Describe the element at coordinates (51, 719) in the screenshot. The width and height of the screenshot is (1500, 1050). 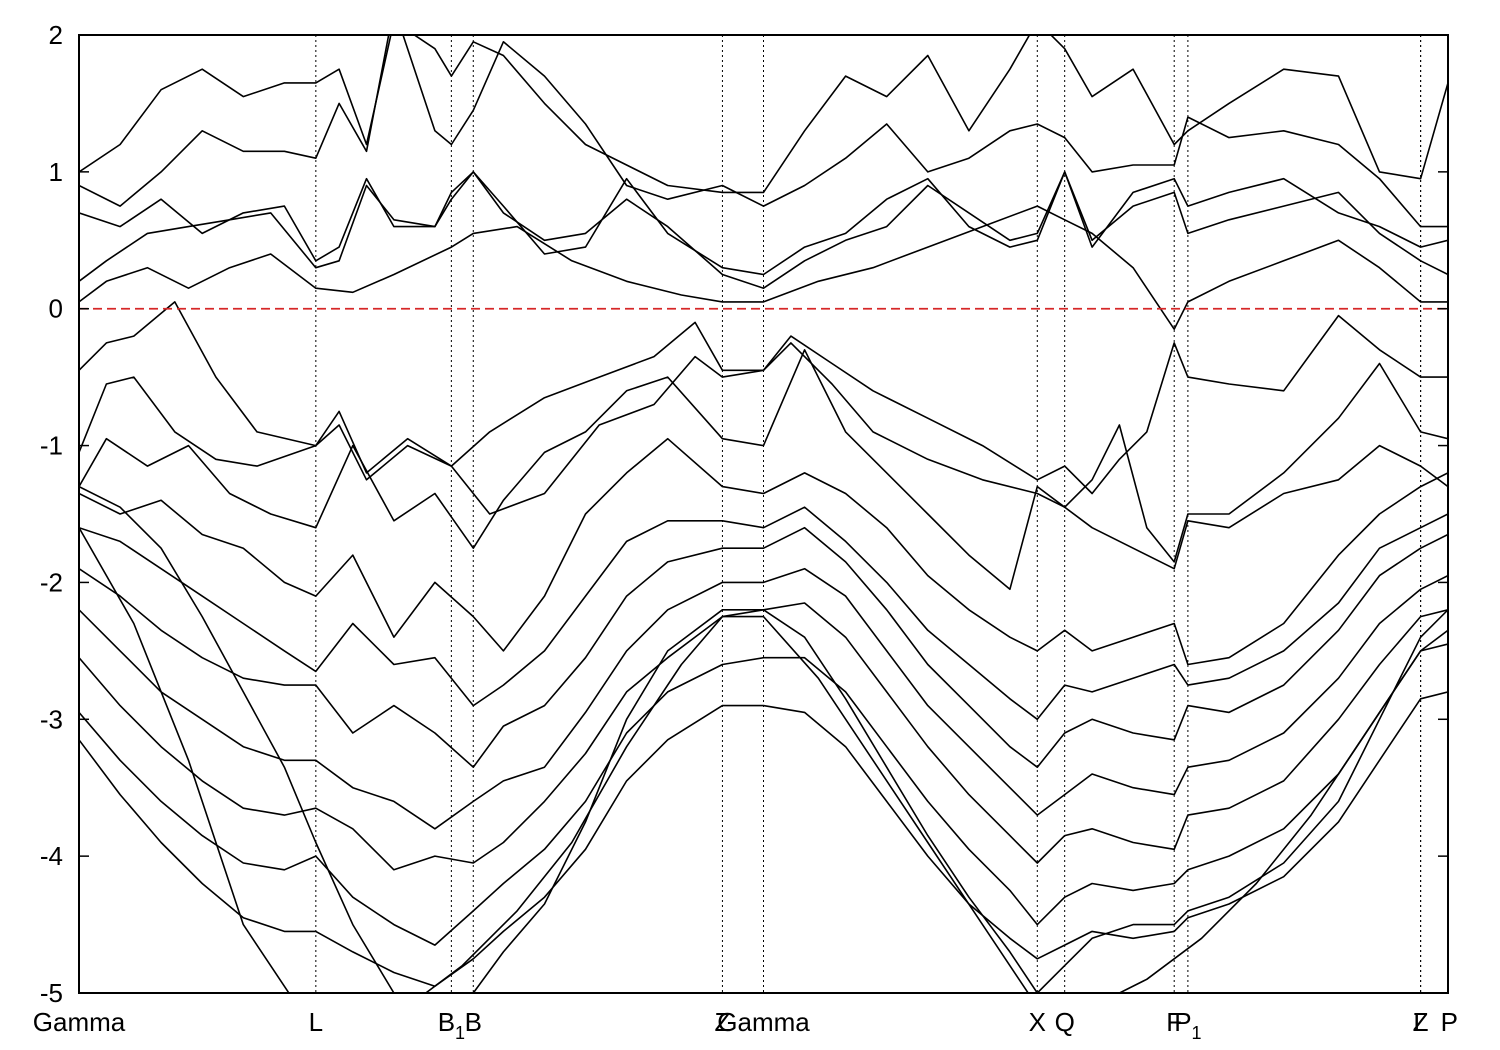
I see `y-tick-label: -3` at that location.